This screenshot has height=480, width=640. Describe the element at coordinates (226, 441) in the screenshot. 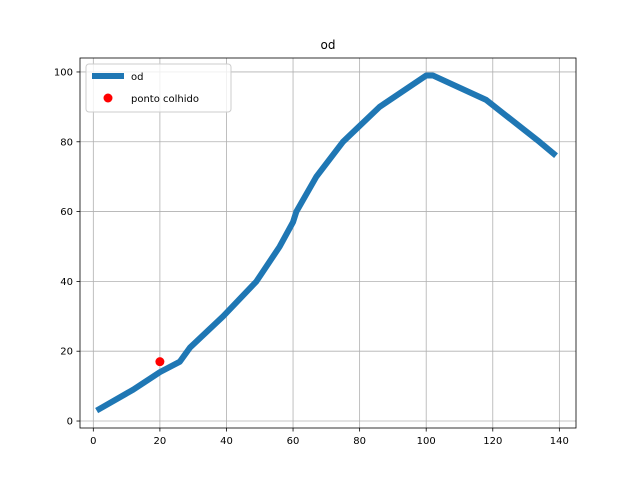

I see `x-tick-label: 40` at that location.